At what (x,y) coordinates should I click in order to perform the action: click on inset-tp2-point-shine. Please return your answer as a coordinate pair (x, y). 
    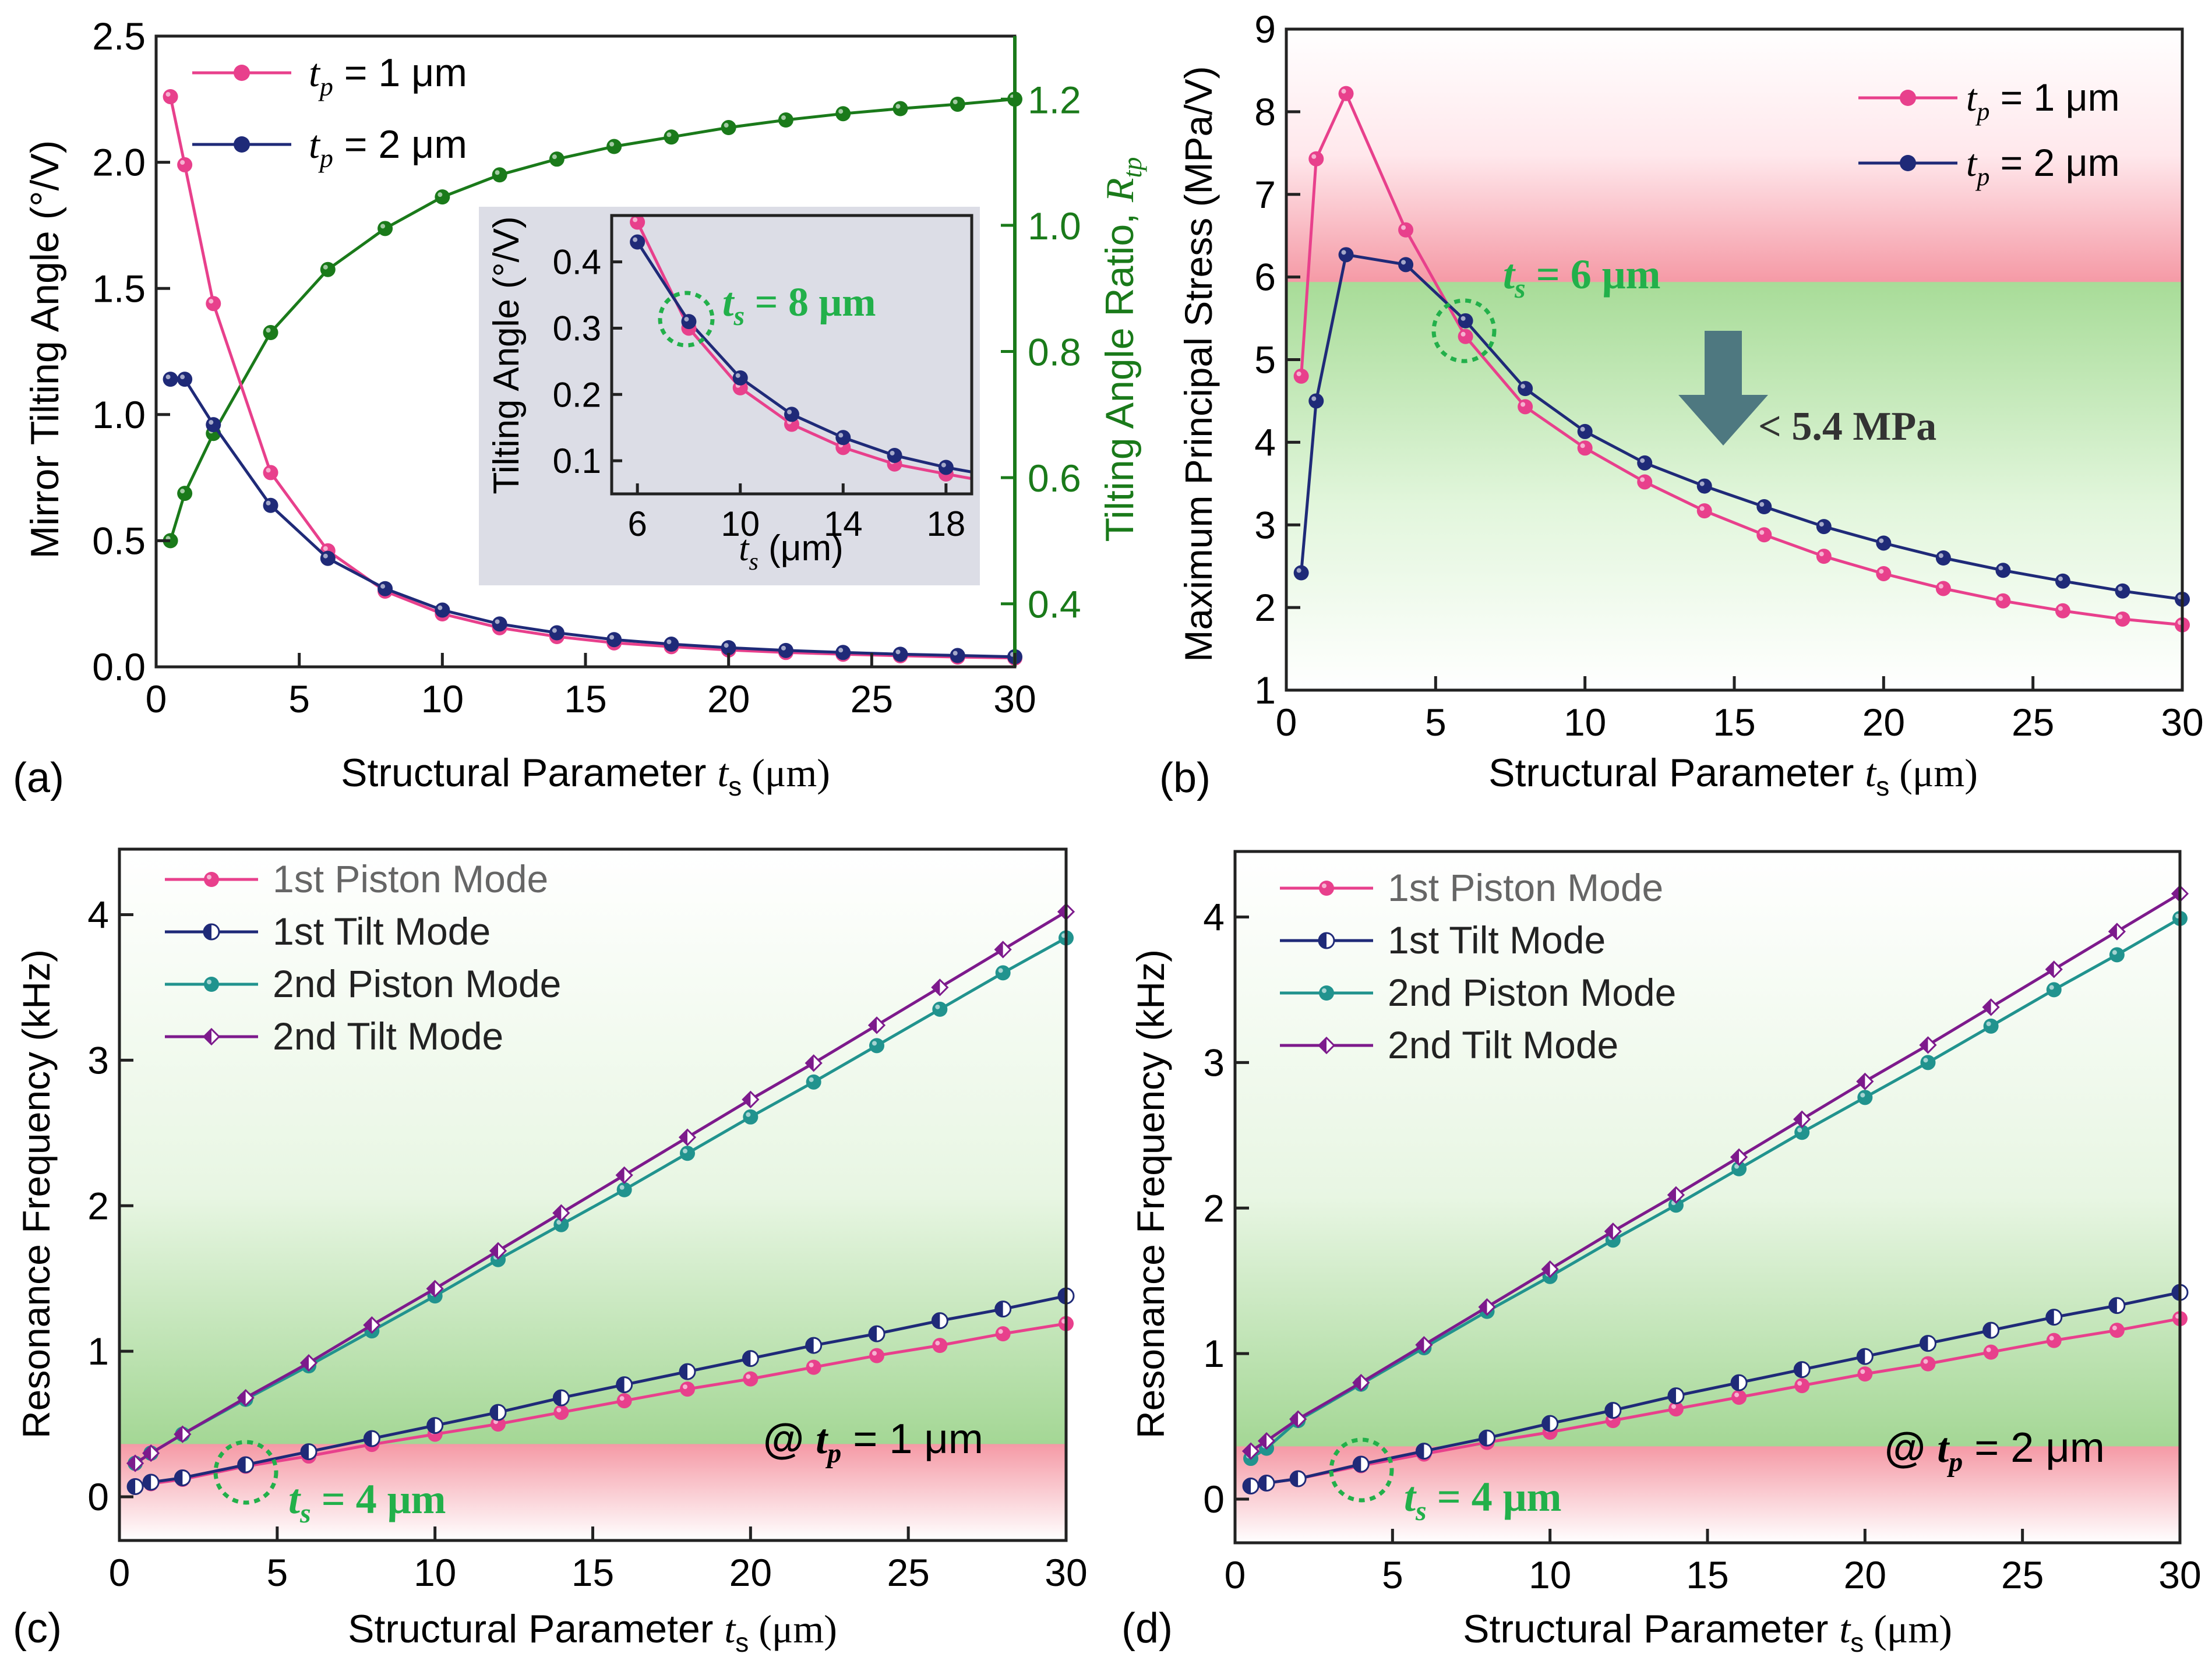
    Looking at the image, I should click on (841, 435).